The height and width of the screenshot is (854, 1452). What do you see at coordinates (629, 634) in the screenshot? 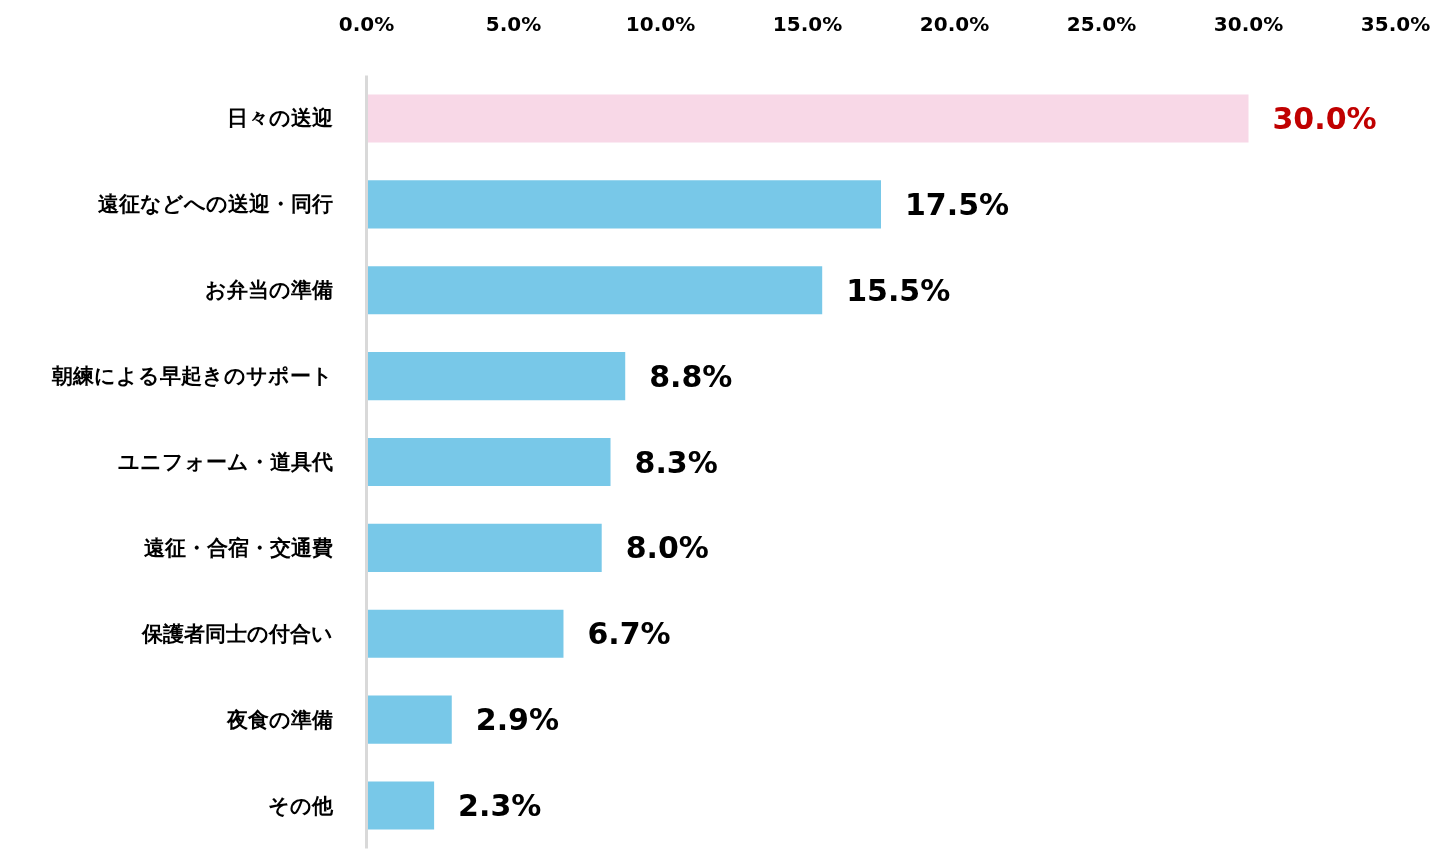
I see `data-label: 6.7%` at bounding box center [629, 634].